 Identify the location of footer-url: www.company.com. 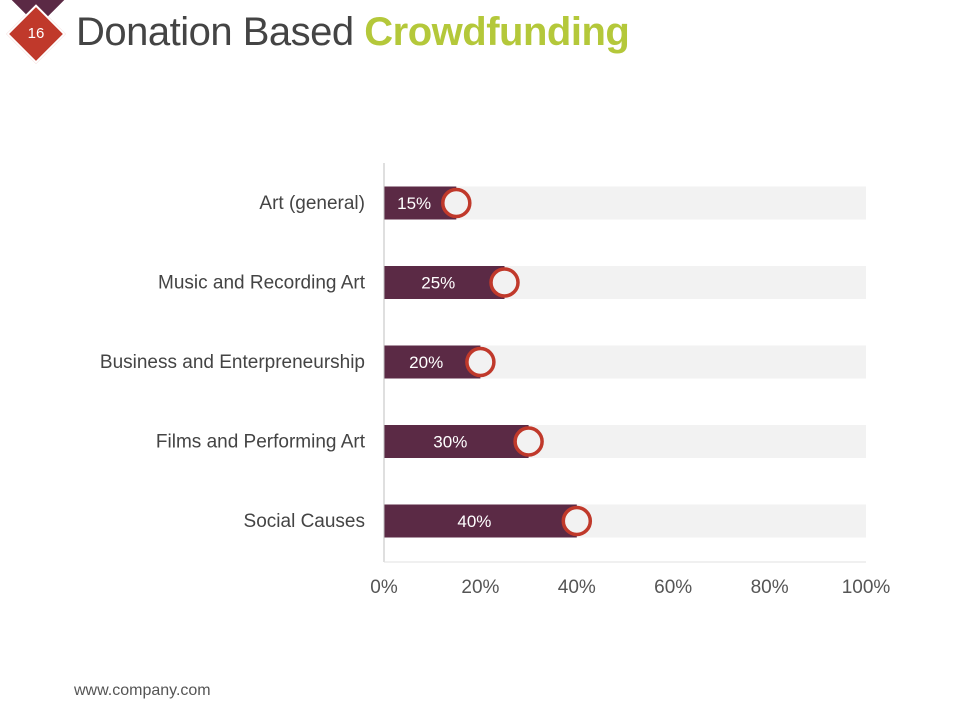
(142, 690).